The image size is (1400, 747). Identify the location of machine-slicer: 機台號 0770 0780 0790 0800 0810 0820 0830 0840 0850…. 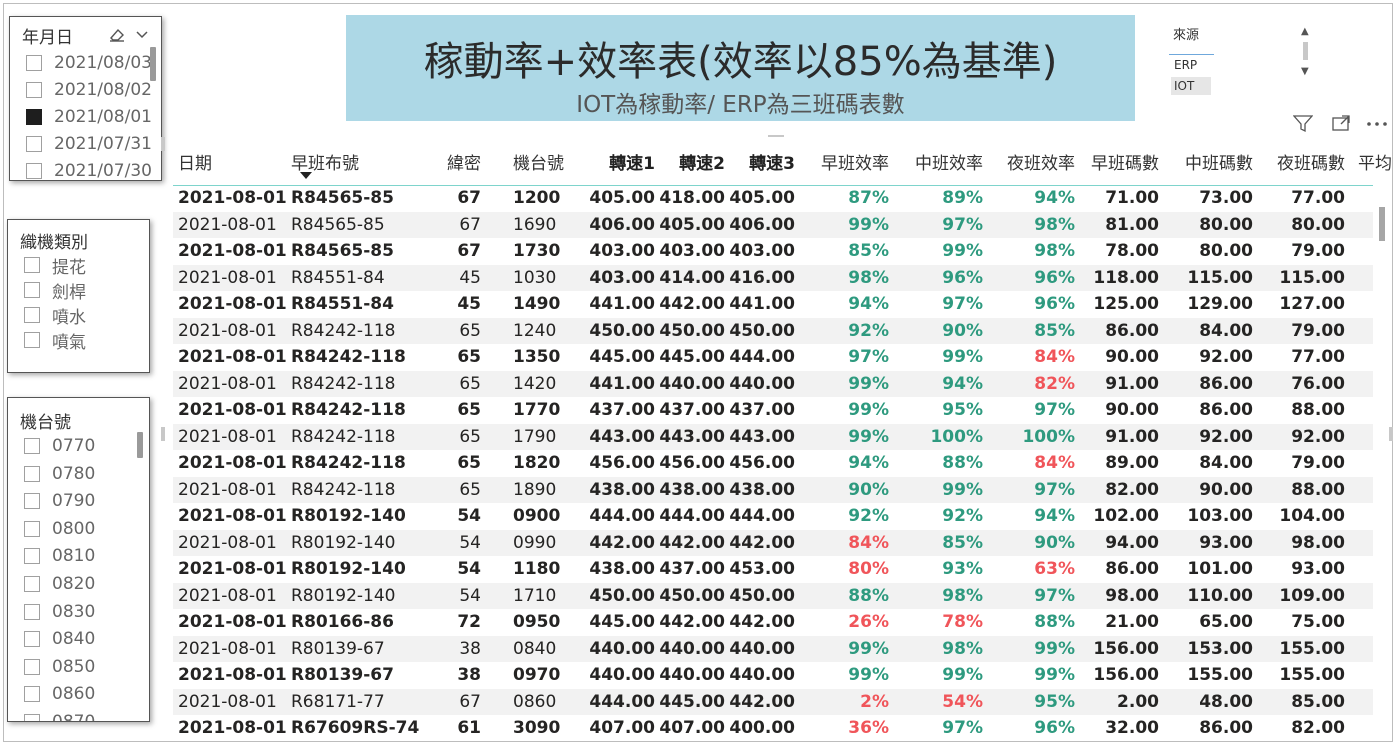
(78, 559).